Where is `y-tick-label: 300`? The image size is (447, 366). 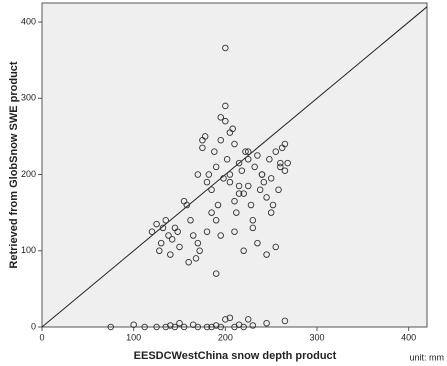 y-tick-label: 300 is located at coordinates (28, 98).